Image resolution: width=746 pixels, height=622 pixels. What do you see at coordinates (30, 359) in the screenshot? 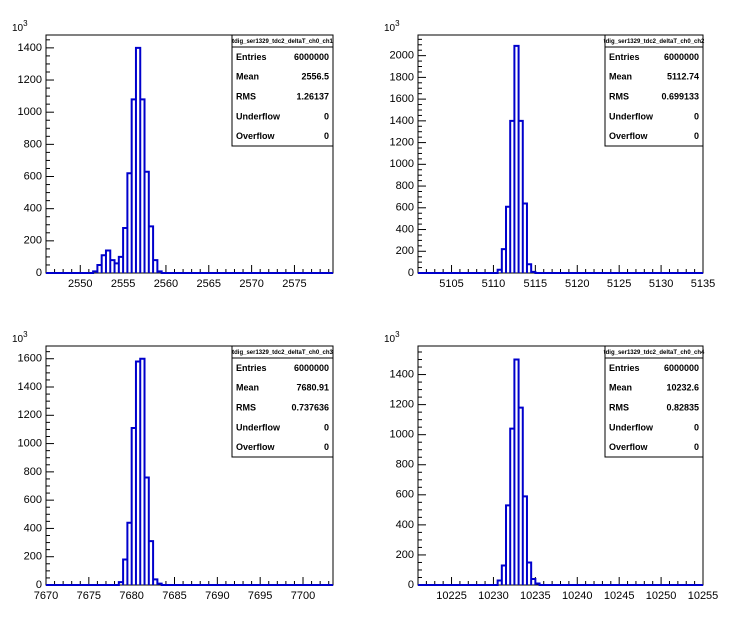
I see `y-tick-label: 1600` at bounding box center [30, 359].